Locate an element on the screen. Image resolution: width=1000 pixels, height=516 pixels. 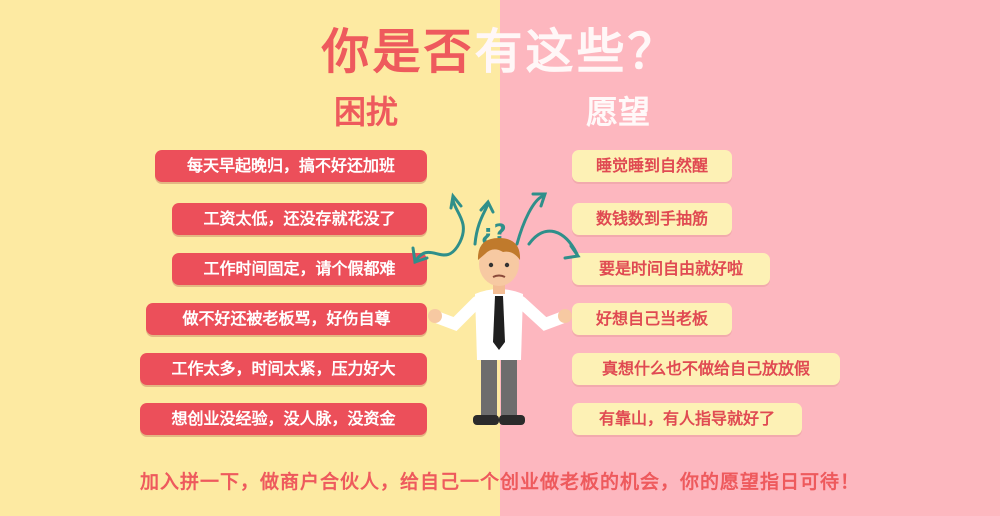
trouble-item: 每天早起晚归，搞不好还加班 is located at coordinates (291, 166).